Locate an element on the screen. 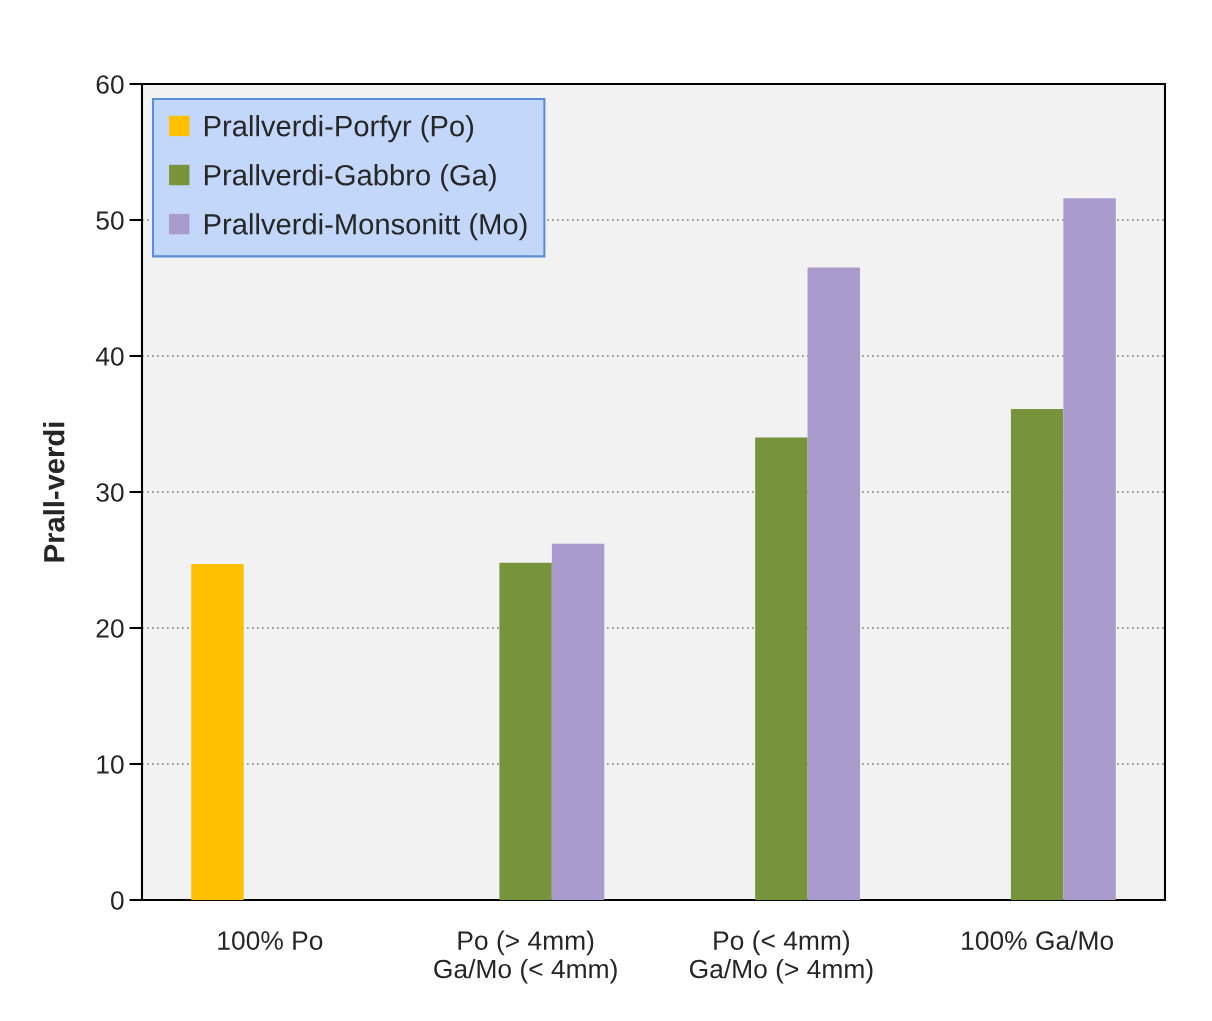  y-axis-title: Prall-verdi is located at coordinates (54, 492).